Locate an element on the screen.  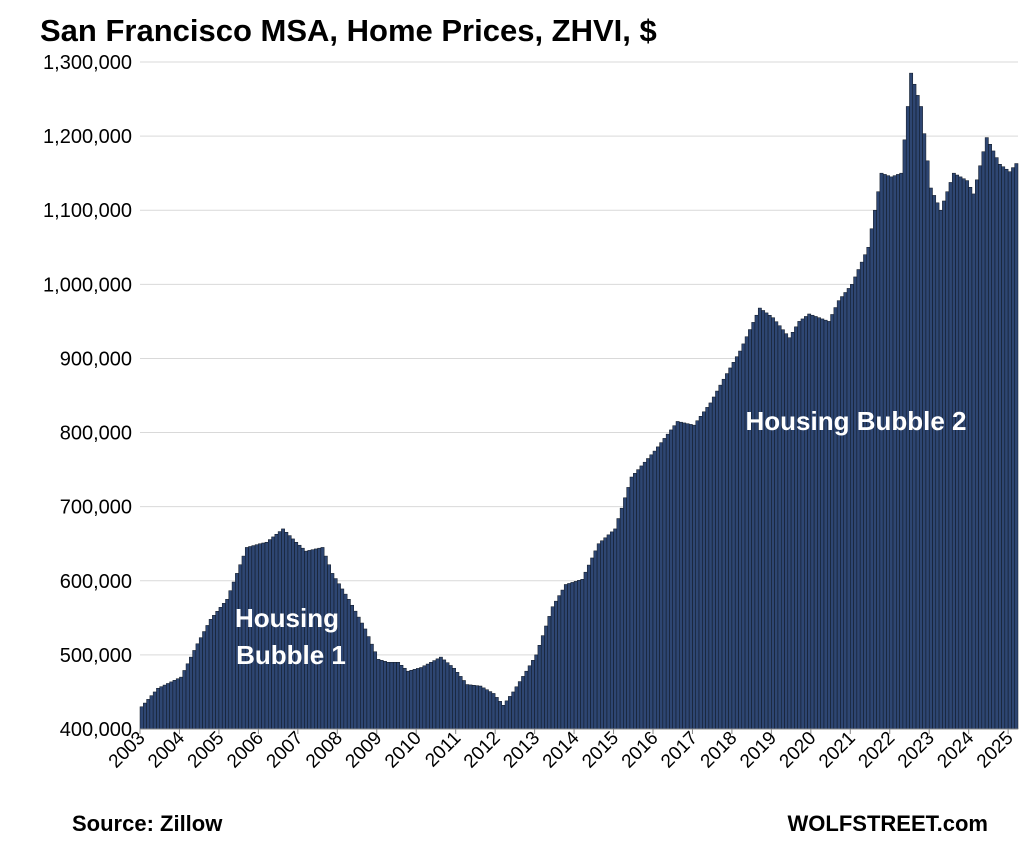
annotation-bubble1-line2: Bubble 1 is located at coordinates (291, 655).